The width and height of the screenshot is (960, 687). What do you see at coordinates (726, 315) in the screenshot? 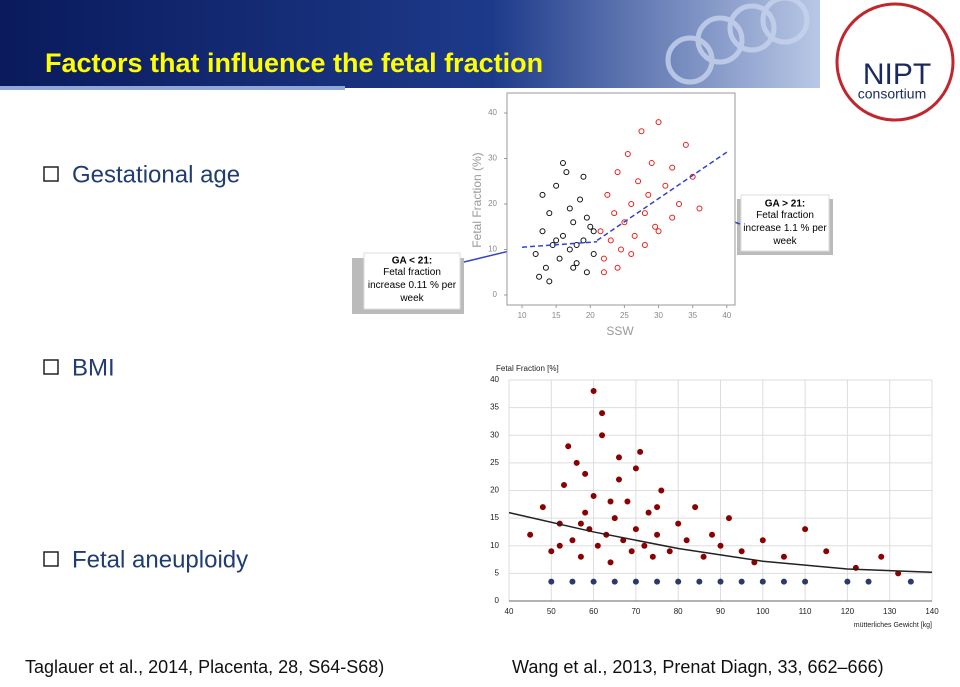
I see `x-tick-label: 40` at bounding box center [726, 315].